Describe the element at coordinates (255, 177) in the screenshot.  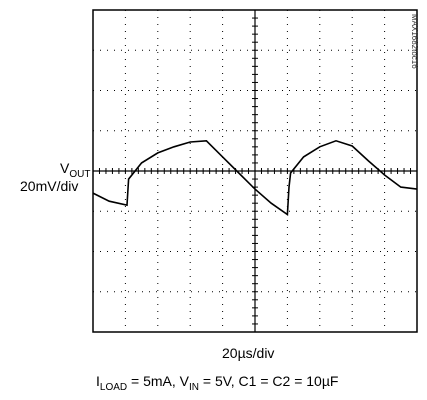
I see `vout-trace` at that location.